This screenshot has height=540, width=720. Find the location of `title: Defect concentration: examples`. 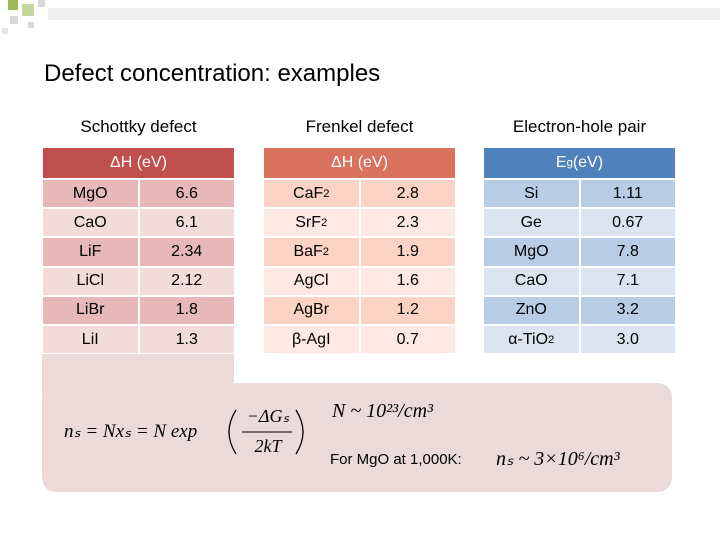

title: Defect concentration: examples is located at coordinates (212, 73).